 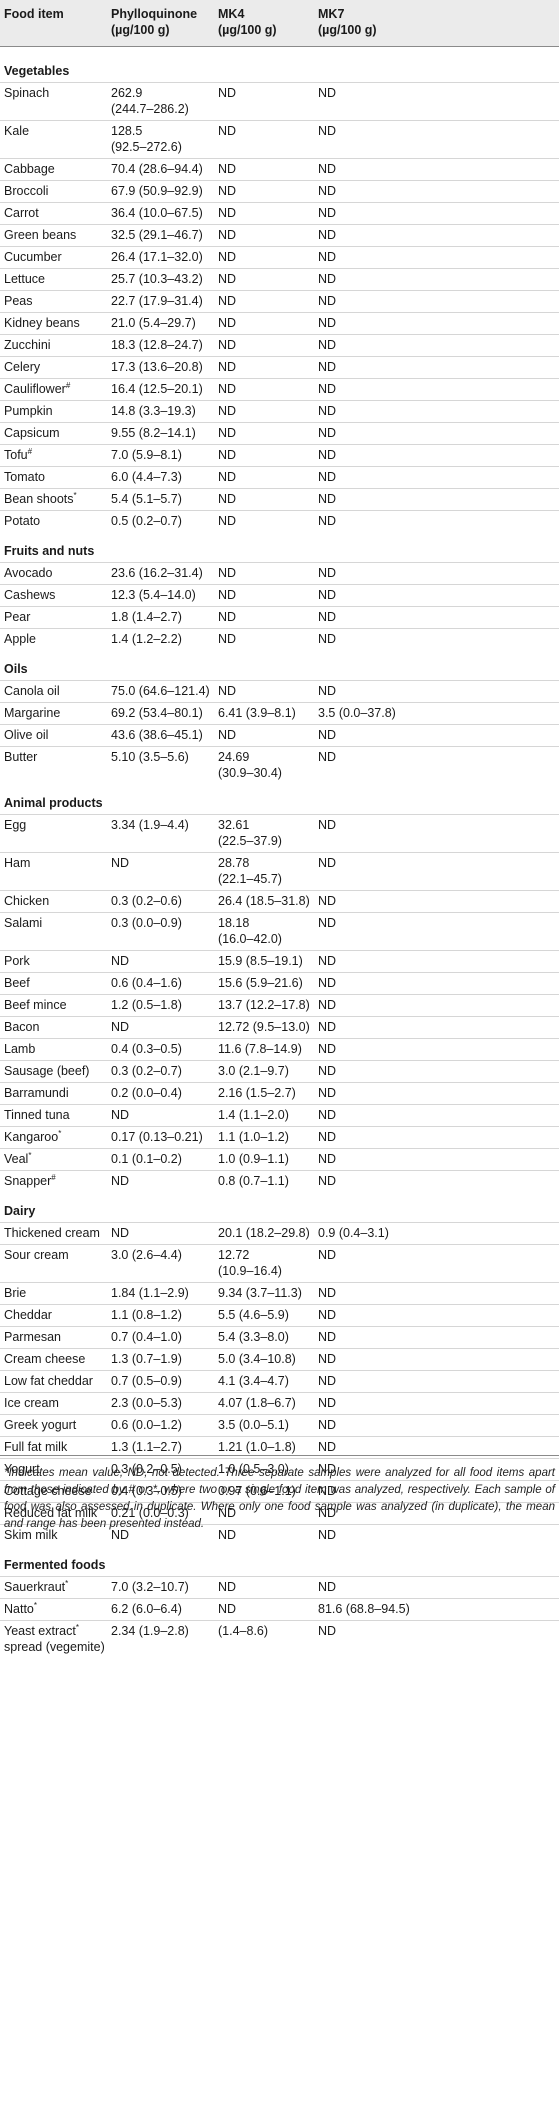 I want to click on food-item-name: Veal, so click(x=16, y=1159).